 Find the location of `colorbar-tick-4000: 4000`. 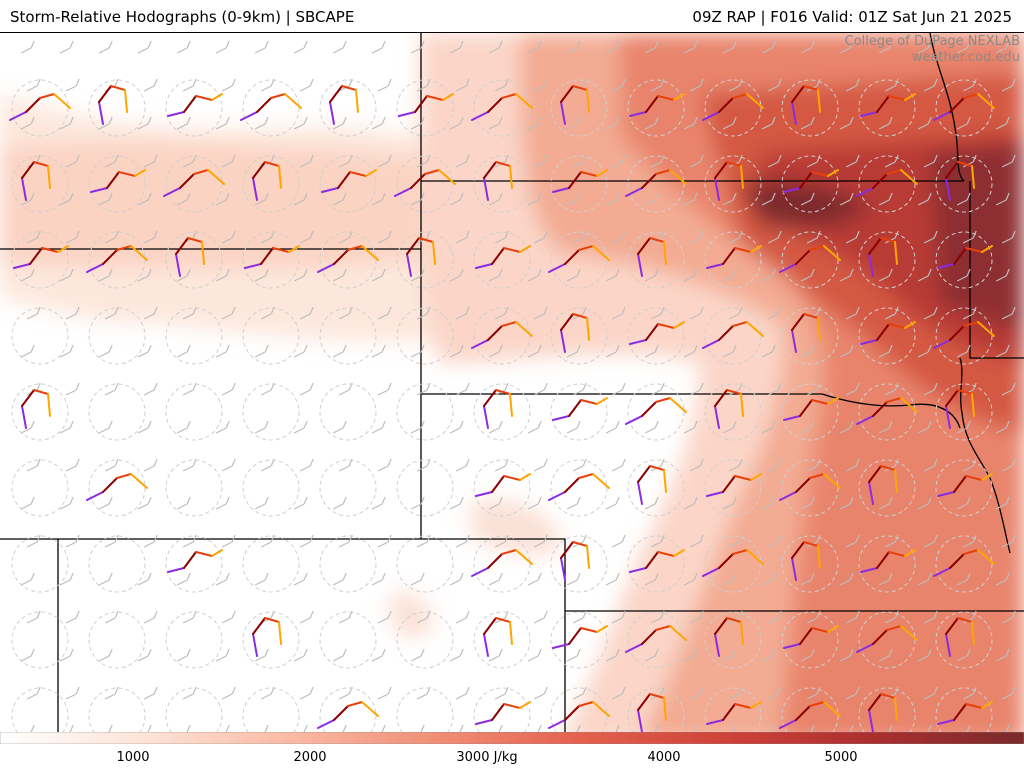

colorbar-tick-4000: 4000 is located at coordinates (664, 757).